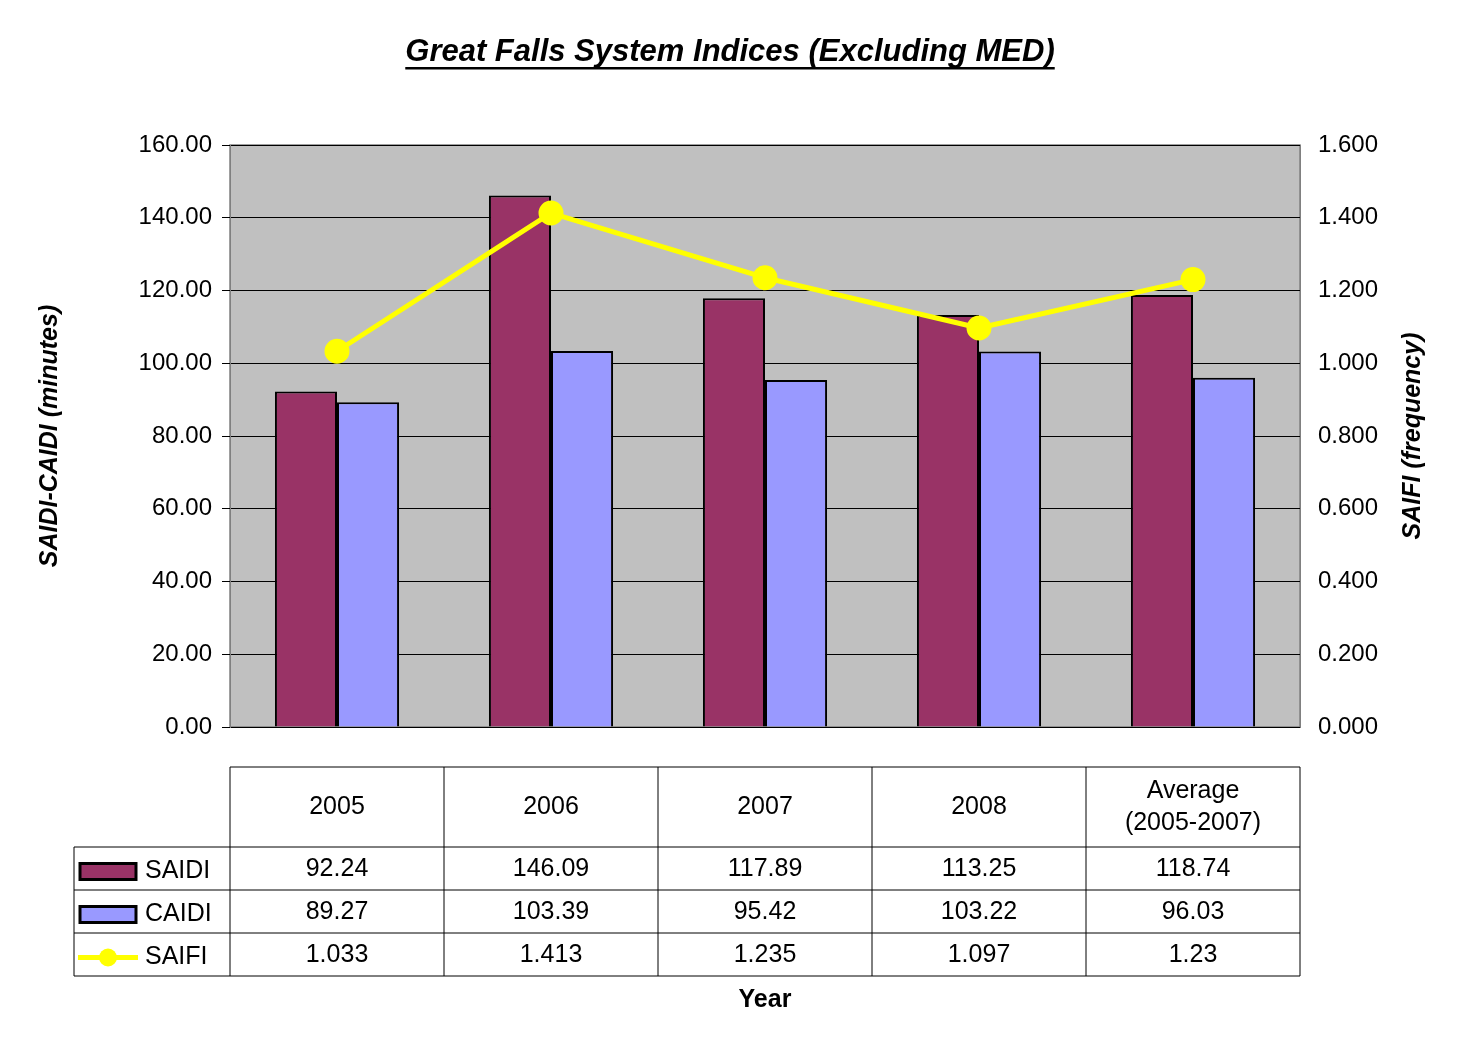  I want to click on data-label: 103.39, so click(551, 910).